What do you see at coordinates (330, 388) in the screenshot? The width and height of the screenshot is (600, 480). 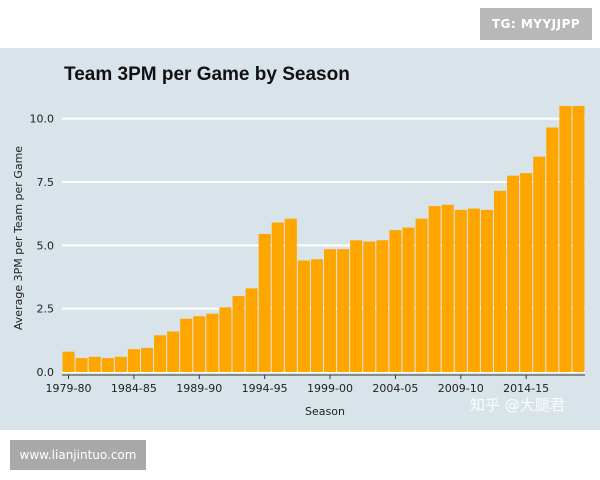 I see `x-tick-label: 1999-00` at bounding box center [330, 388].